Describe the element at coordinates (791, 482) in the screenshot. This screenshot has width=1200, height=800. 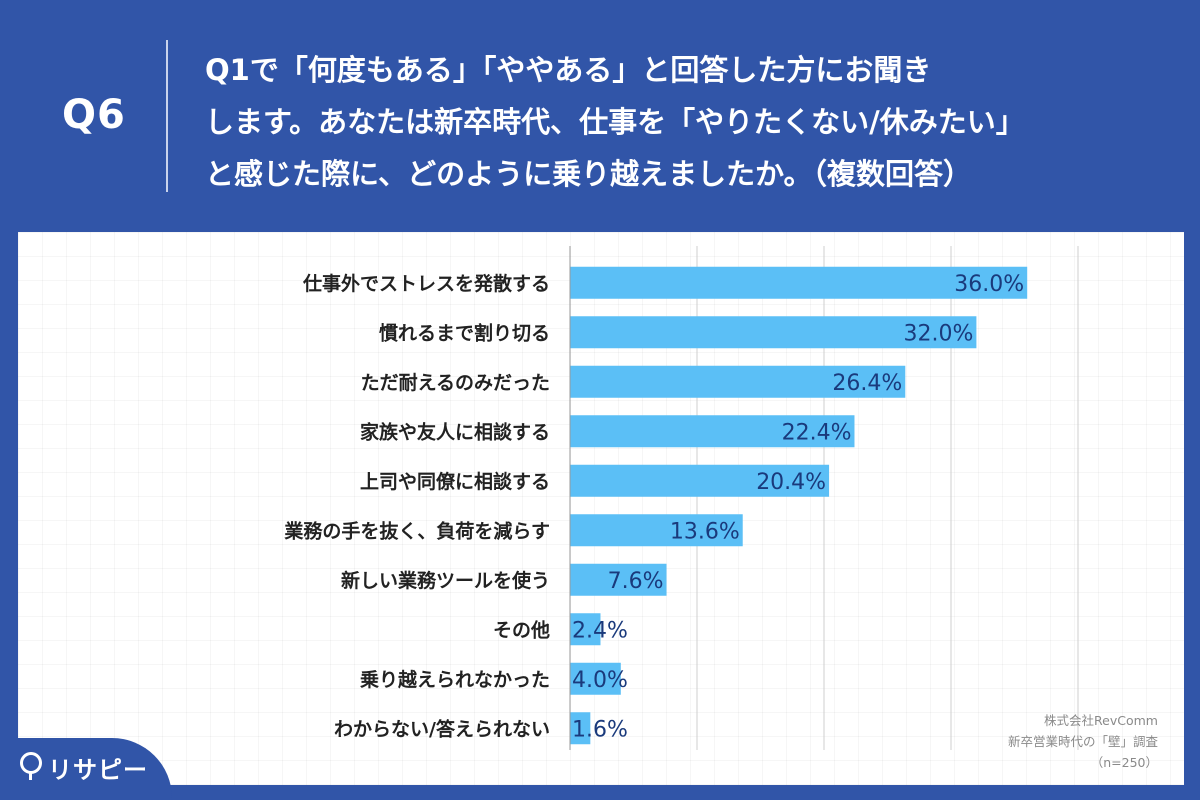
I see `value-label: 20.4%` at that location.